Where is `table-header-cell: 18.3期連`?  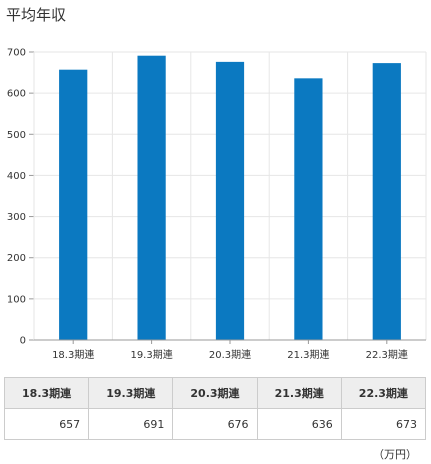
table-header-cell: 18.3期連 is located at coordinates (46, 393).